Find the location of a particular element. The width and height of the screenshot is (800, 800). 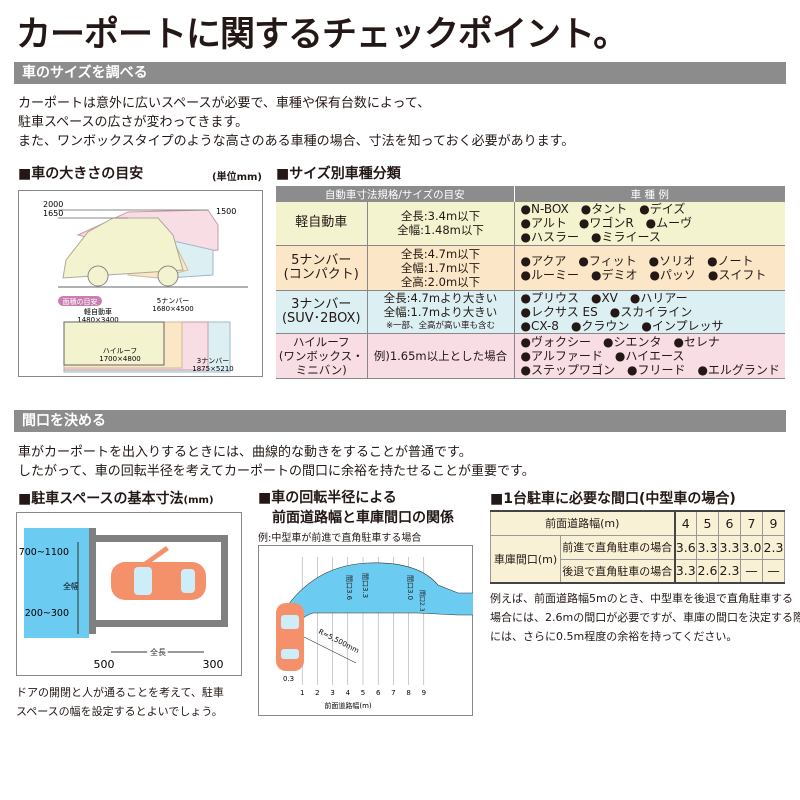

area-badge: 面積の目安 is located at coordinates (80, 301).